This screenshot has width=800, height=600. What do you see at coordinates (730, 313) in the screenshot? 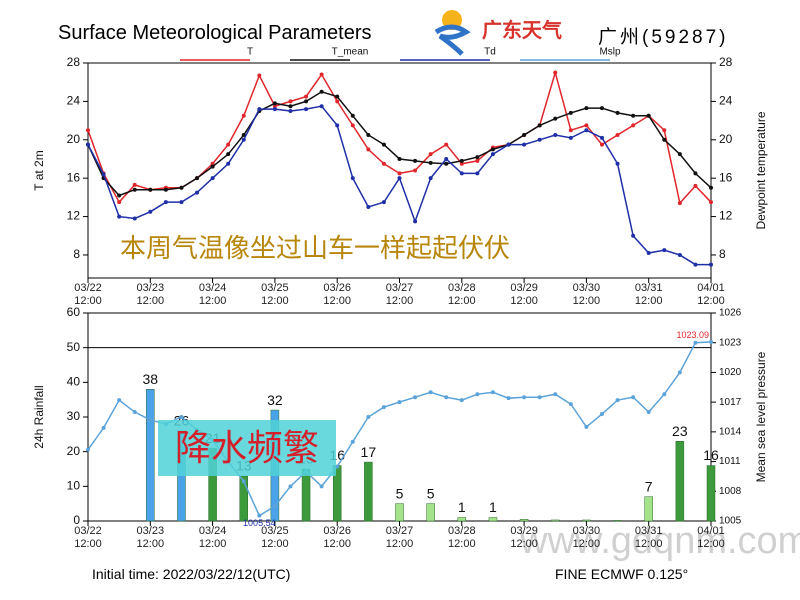
I see `y2-tick-label: 1026` at bounding box center [730, 313].